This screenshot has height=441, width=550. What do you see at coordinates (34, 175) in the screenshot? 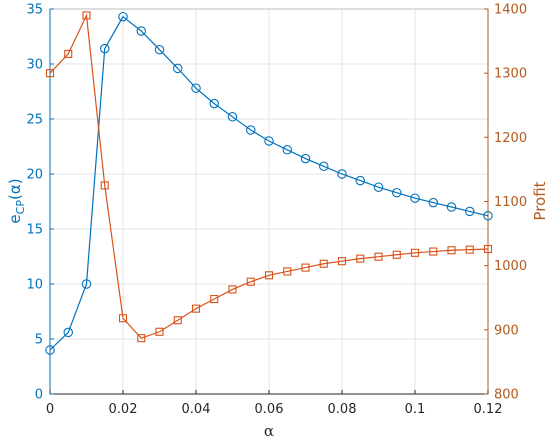
I see `left-tick-label: 20` at bounding box center [34, 175].